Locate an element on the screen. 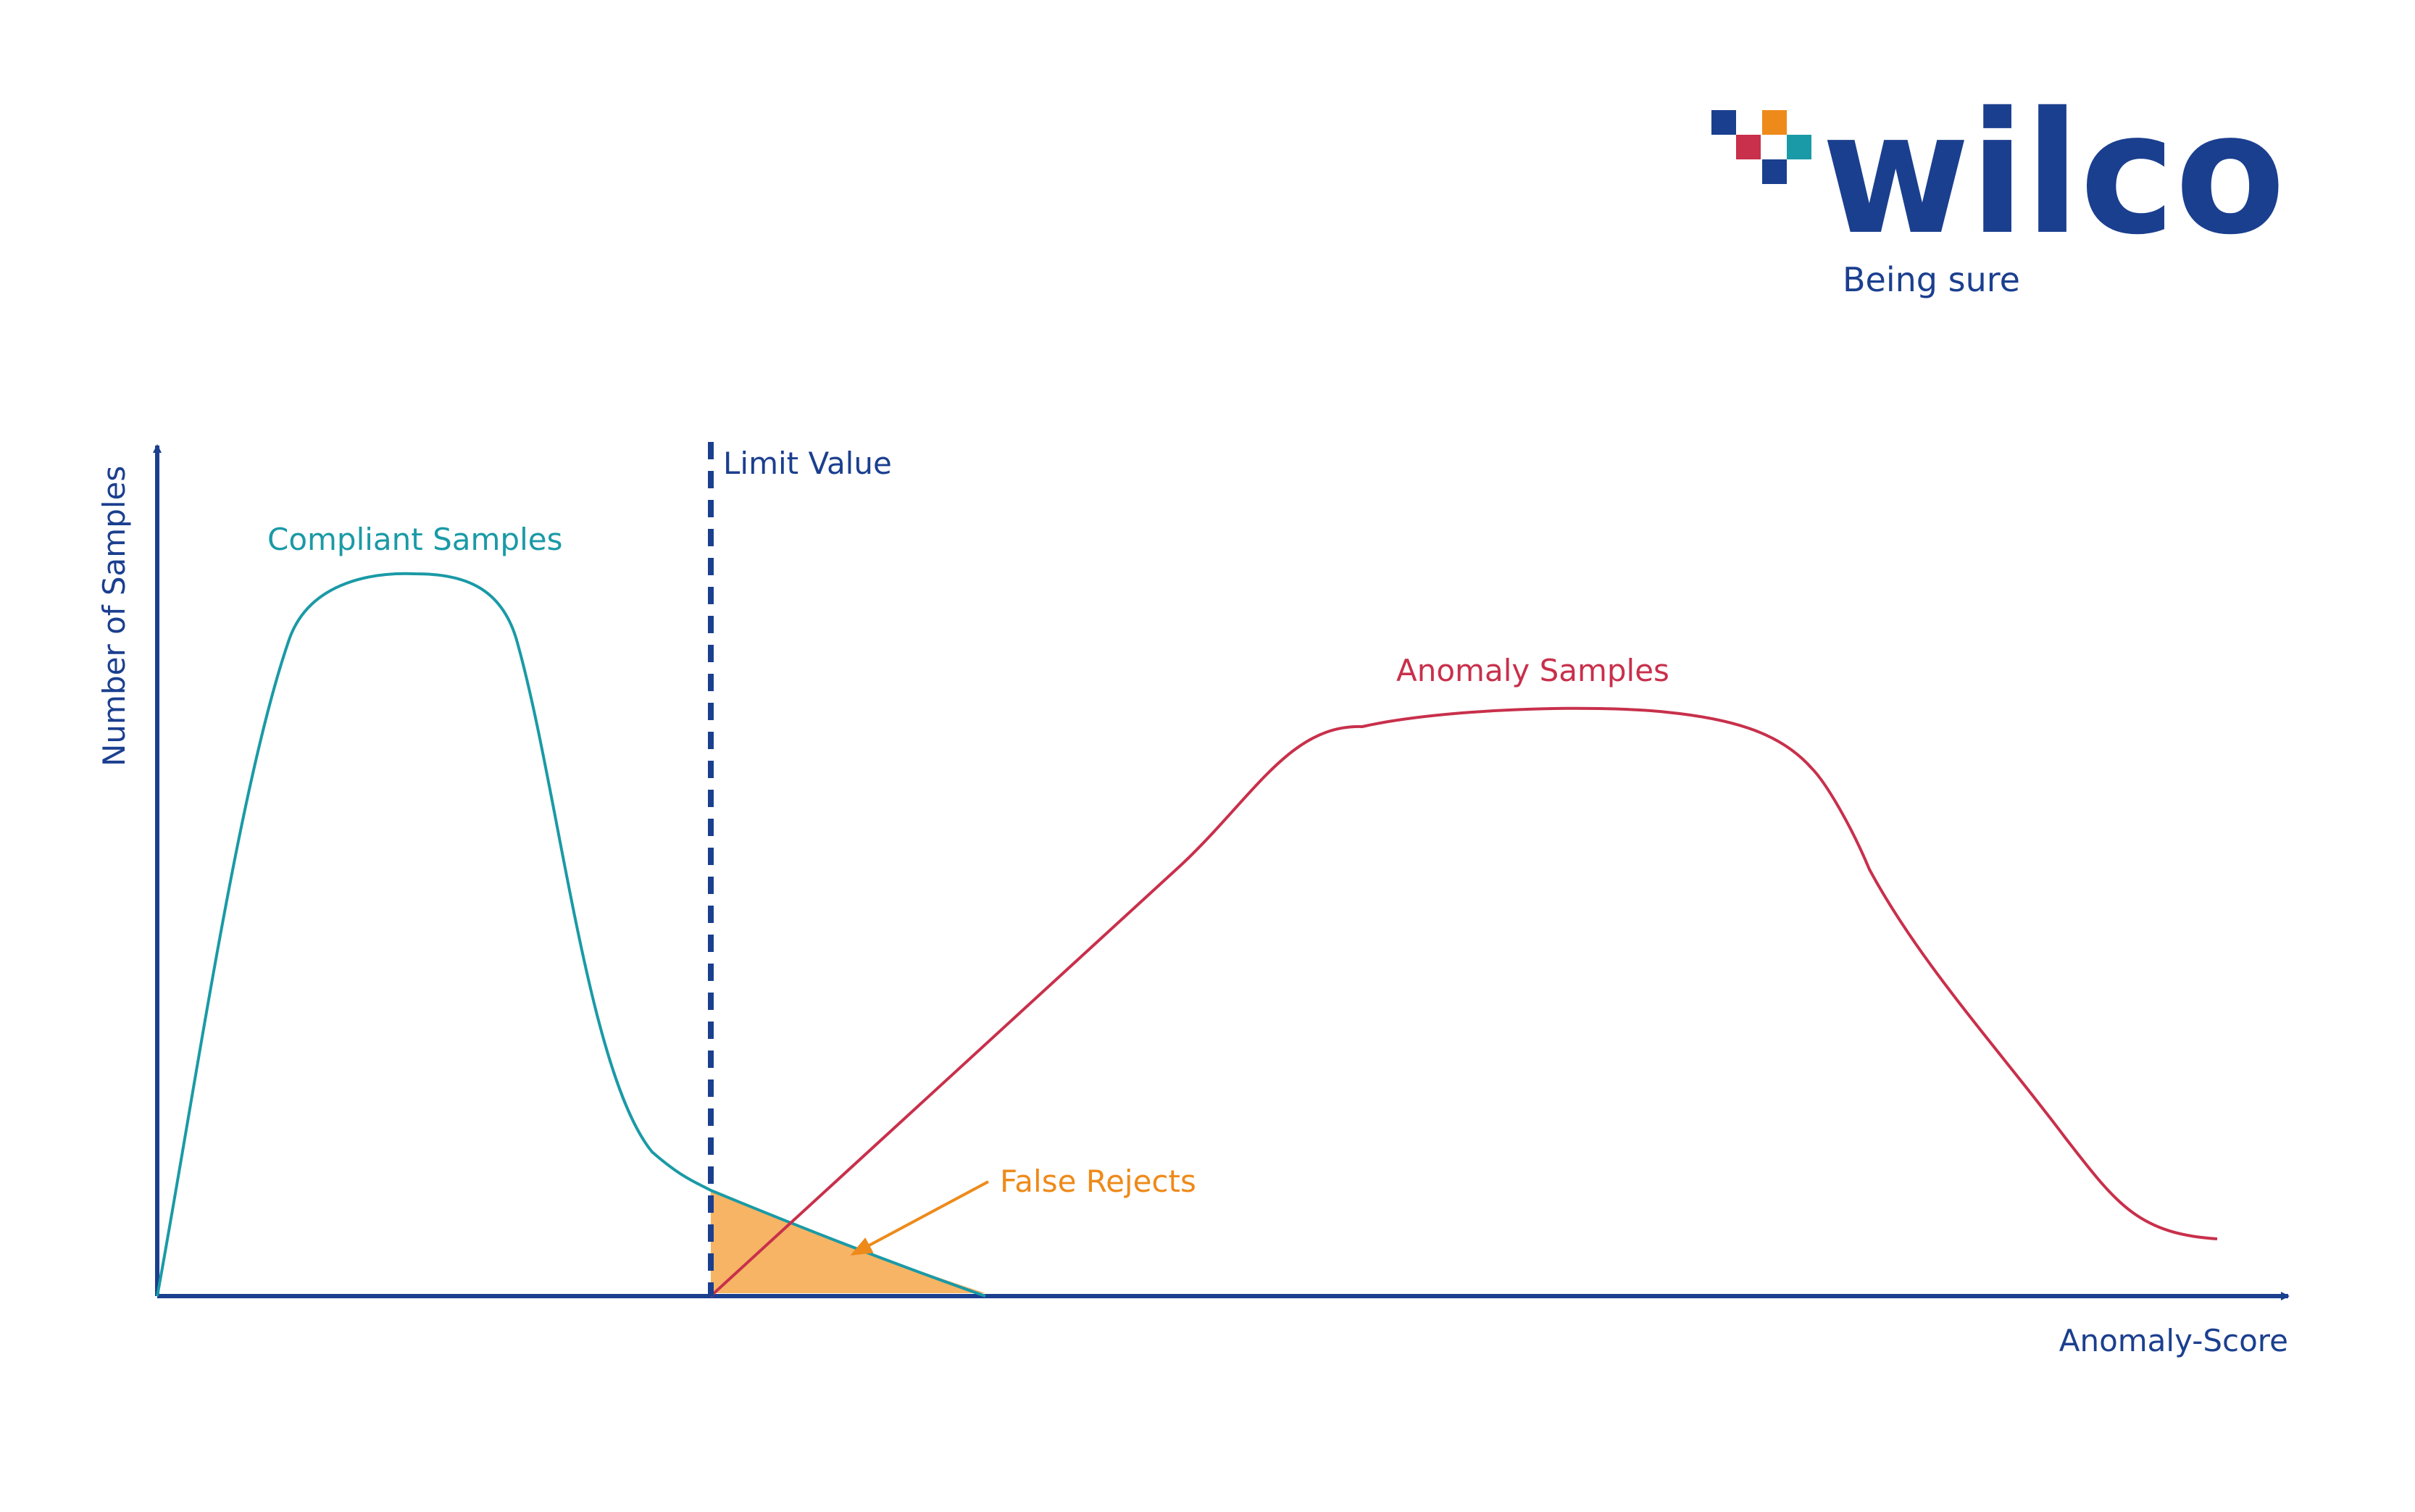 The height and width of the screenshot is (1512, 2415). logo-wordmark: wilco is located at coordinates (2053, 174).